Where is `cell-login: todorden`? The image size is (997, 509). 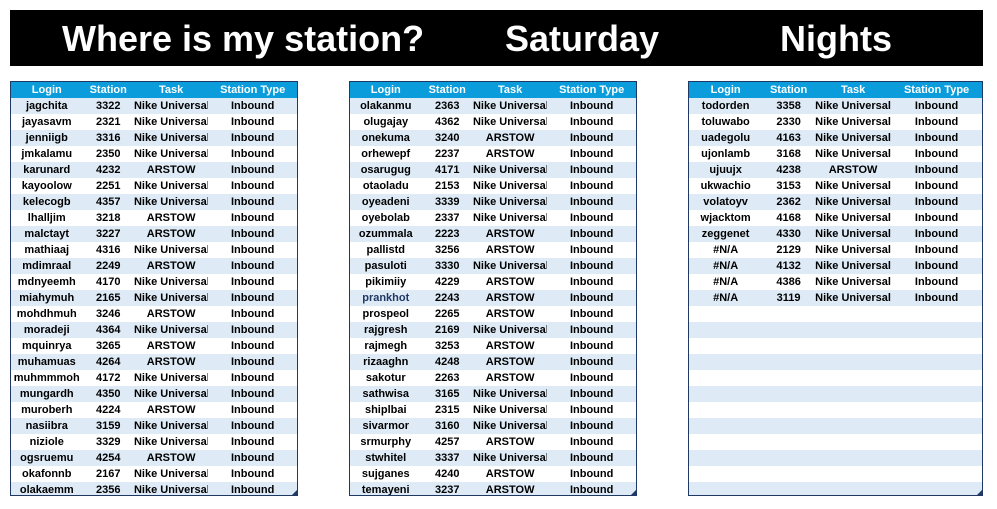 cell-login: todorden is located at coordinates (726, 106).